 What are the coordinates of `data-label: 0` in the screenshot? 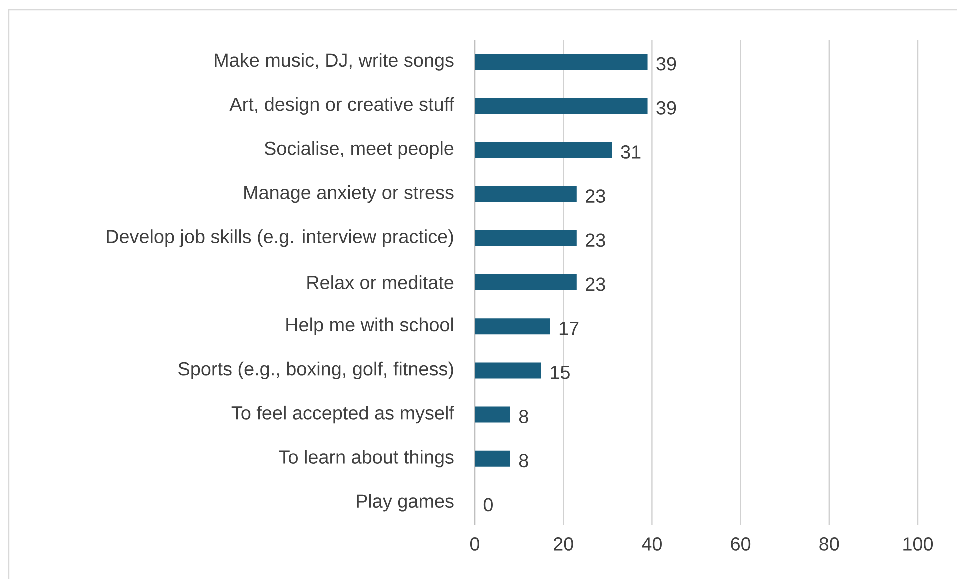 It's located at (488, 505).